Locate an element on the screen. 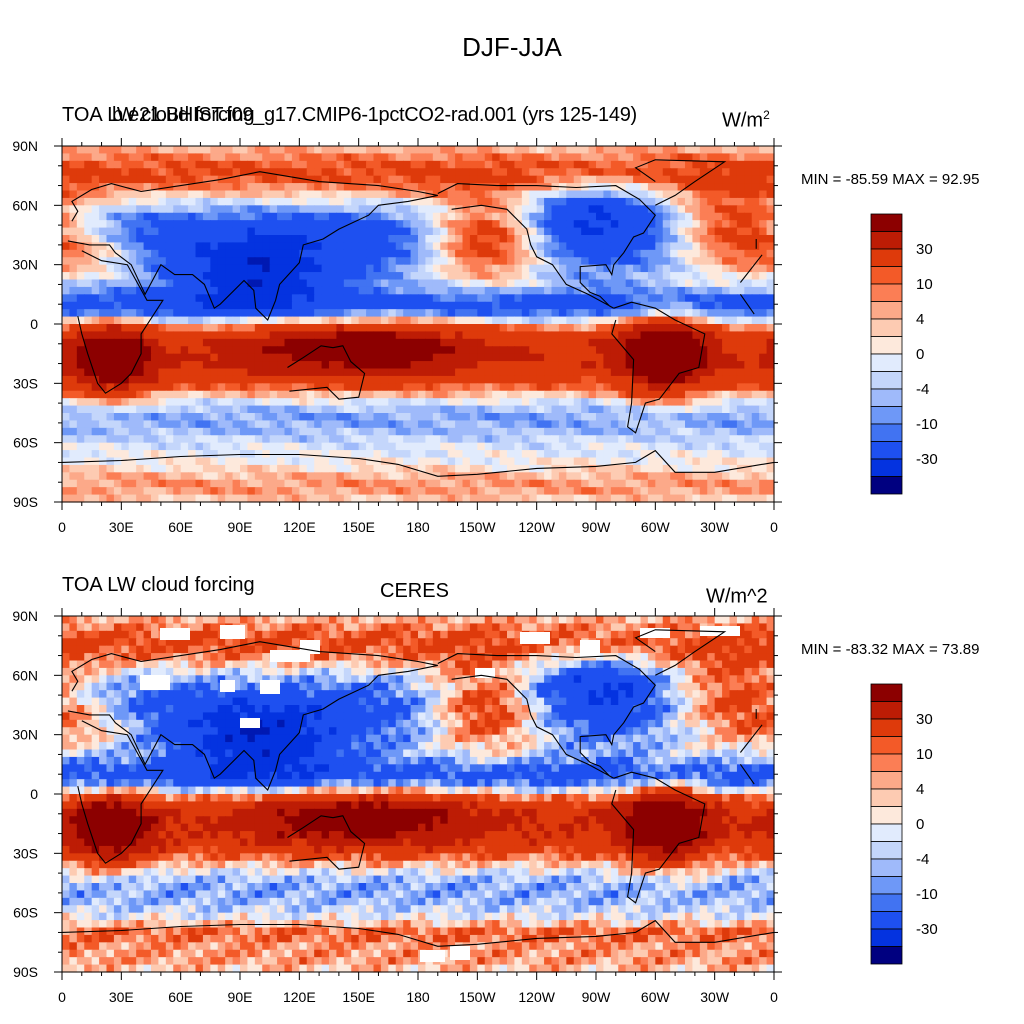  lat-tick-label: 60N is located at coordinates (25, 205).